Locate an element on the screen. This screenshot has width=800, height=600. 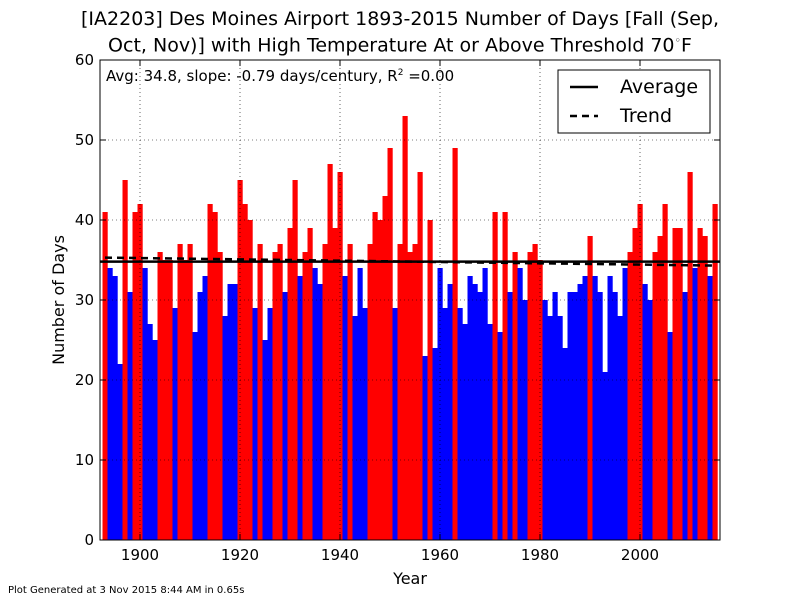
bar-1982 is located at coordinates (550, 428).